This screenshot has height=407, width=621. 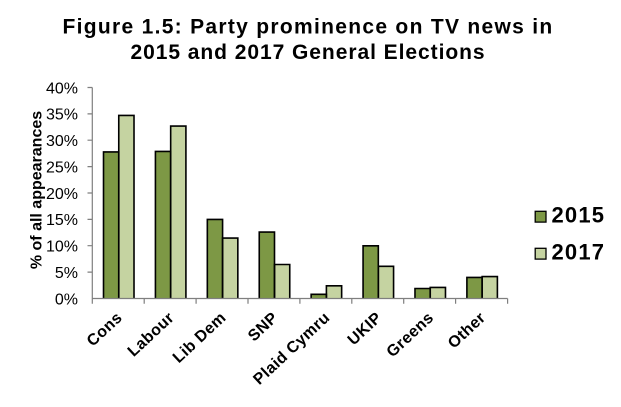 What do you see at coordinates (62, 220) in the screenshot?
I see `svg-text: 15%` at bounding box center [62, 220].